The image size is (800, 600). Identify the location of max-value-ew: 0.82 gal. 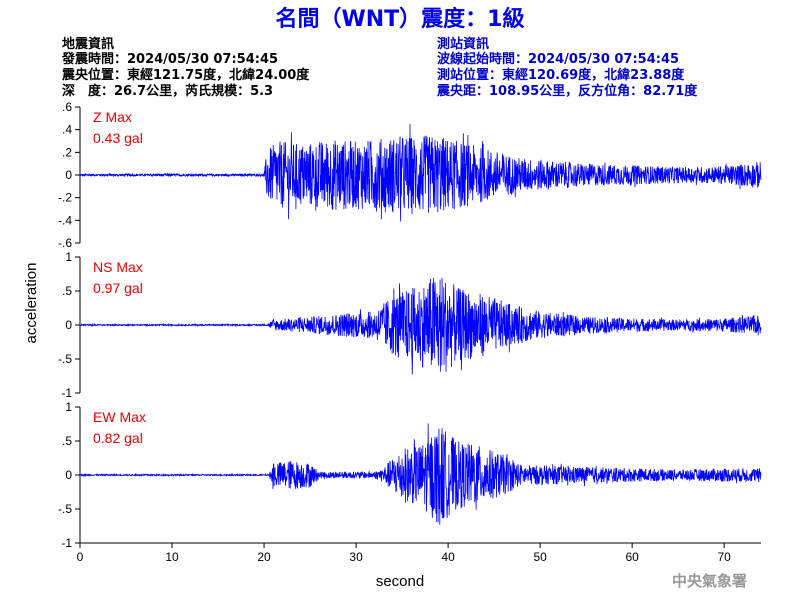
(118, 438).